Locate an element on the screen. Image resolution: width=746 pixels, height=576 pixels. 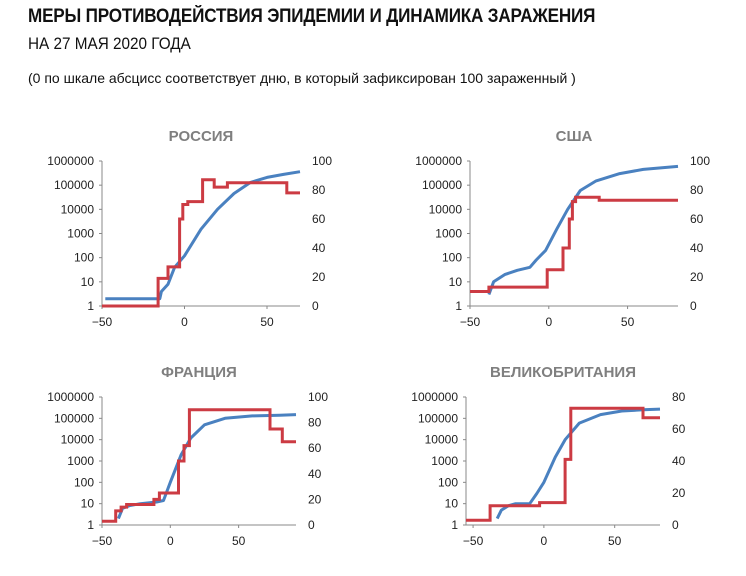
page-subtitle: НА 27 МАЯ 2020 ГОДА is located at coordinates (109, 43).